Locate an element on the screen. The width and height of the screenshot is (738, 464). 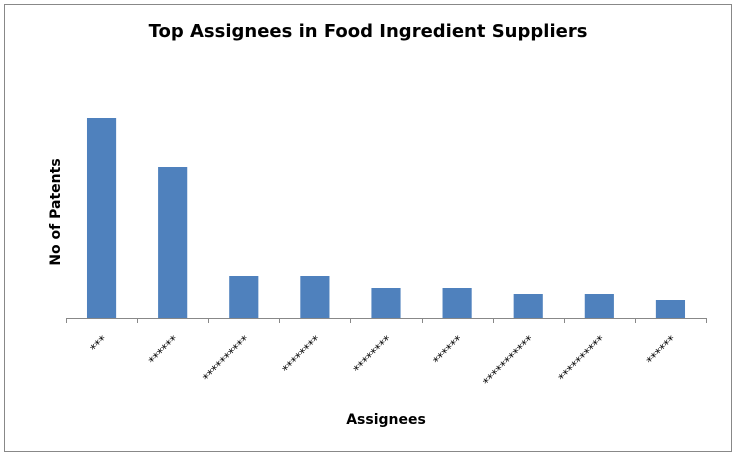
x-axis-label: Assignees is located at coordinates (386, 420).